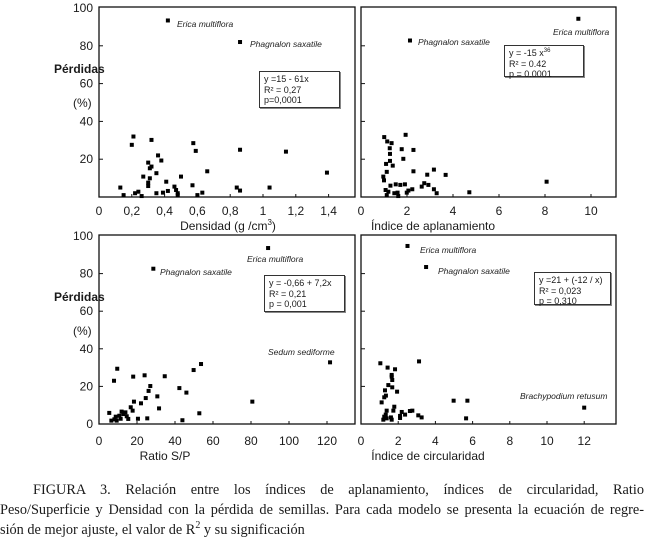 The height and width of the screenshot is (540, 652). I want to click on equation-box-circularidad: y =21 + (-12 / x) R² = 0,023 p = 0,310, so click(572, 289).